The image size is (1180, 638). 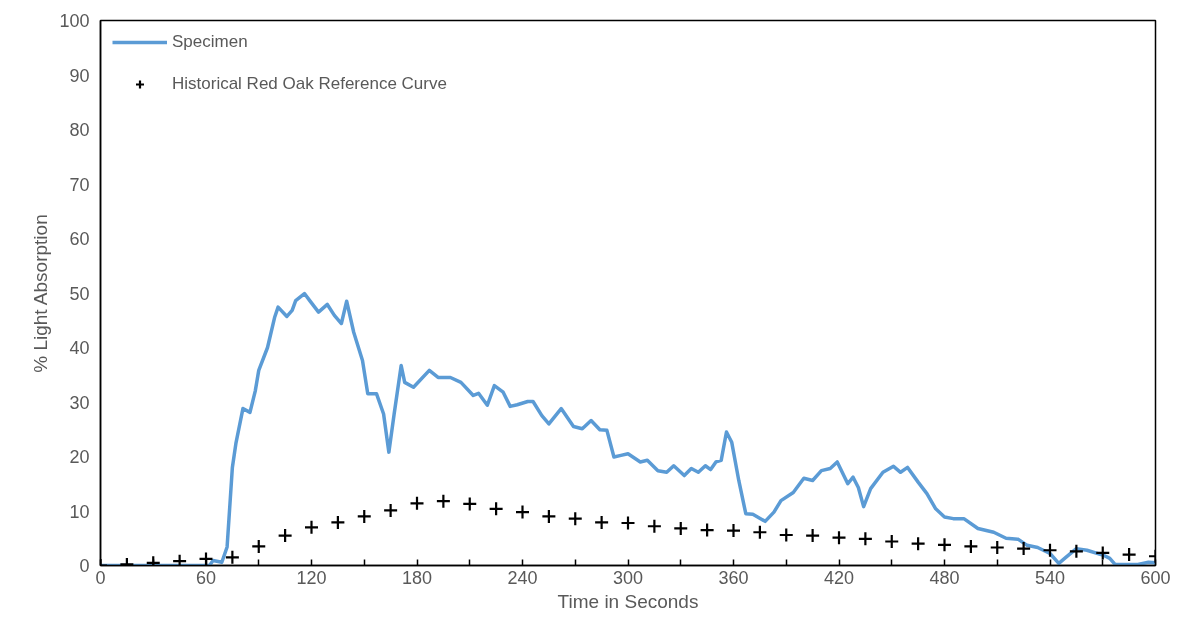 I want to click on legend-label: Specimen, so click(x=210, y=42).